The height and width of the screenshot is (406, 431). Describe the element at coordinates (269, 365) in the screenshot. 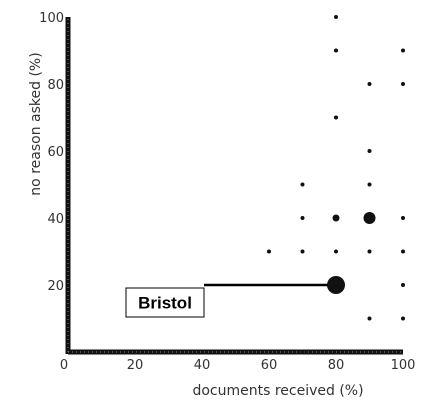

I see `x-tick-label: 60` at that location.